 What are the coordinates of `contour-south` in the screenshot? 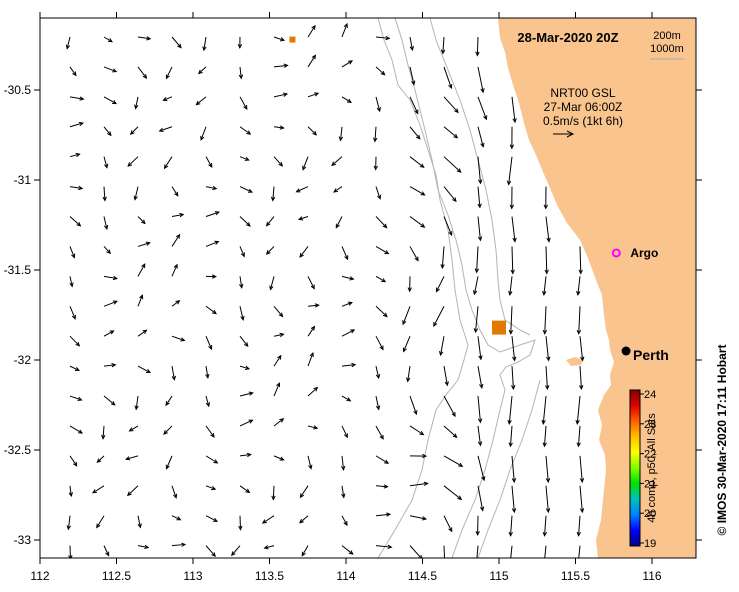 It's located at (509, 468).